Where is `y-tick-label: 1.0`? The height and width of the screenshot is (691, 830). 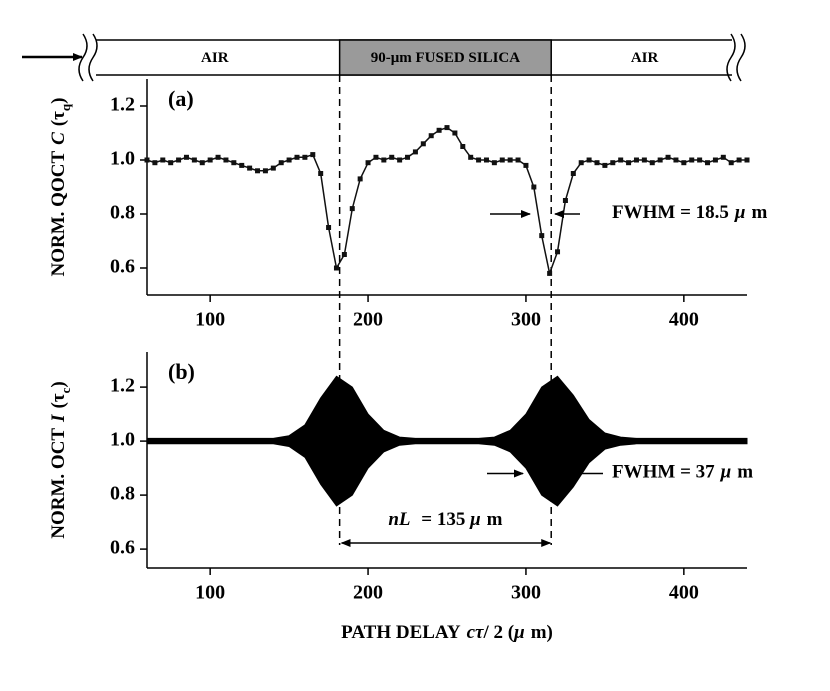
y-tick-label: 1.0 is located at coordinates (122, 440).